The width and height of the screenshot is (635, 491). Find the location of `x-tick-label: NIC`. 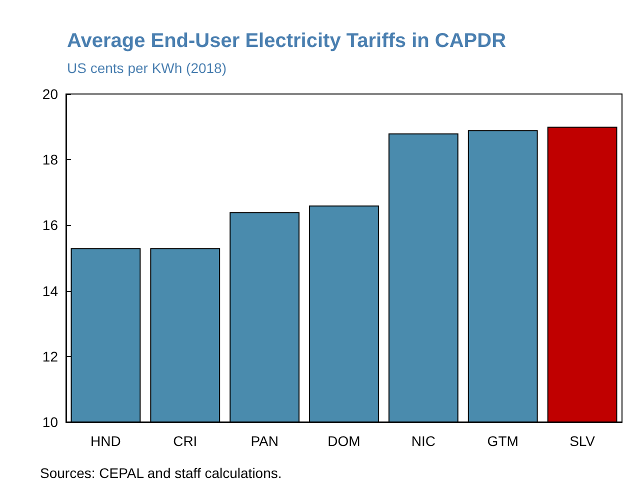

x-tick-label: NIC is located at coordinates (423, 441).